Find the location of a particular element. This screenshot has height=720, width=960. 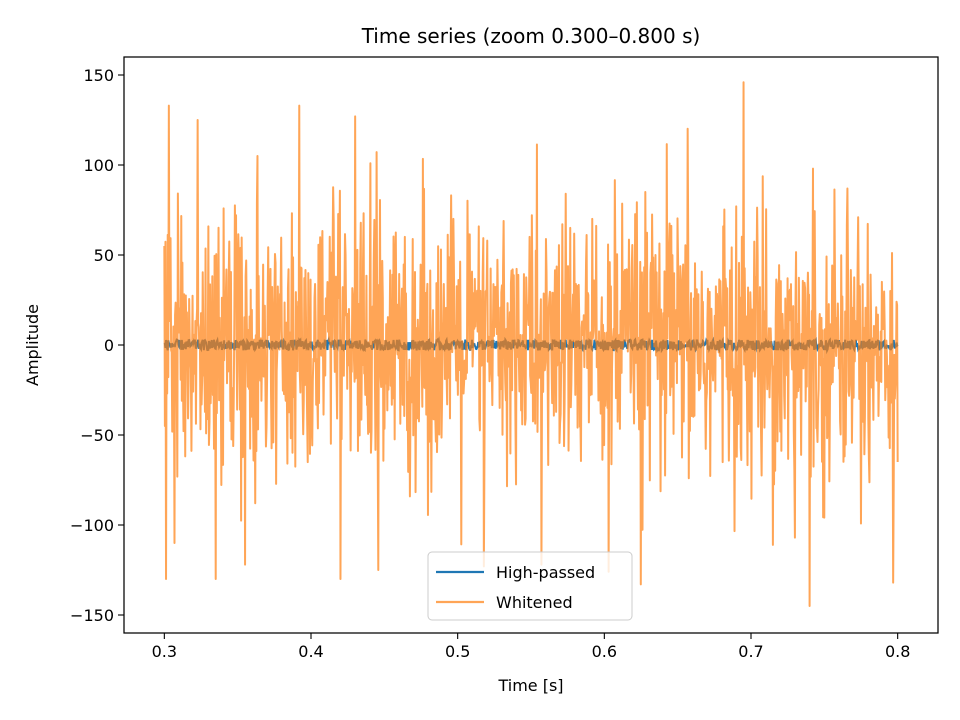

y-tick-label: 100 is located at coordinates (98, 165).